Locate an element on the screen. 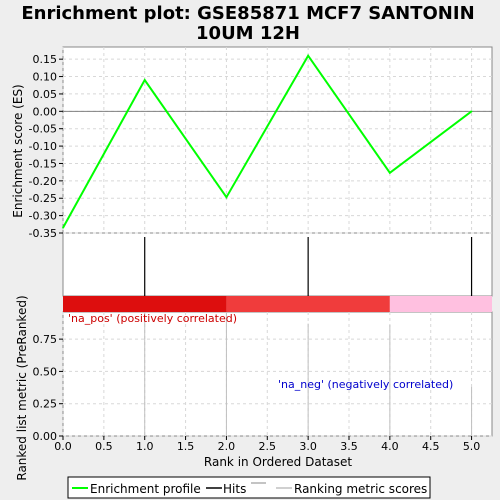 Image resolution: width=500 pixels, height=500 pixels. rank-y-tick-label-2: 0.50 is located at coordinates (45, 371).